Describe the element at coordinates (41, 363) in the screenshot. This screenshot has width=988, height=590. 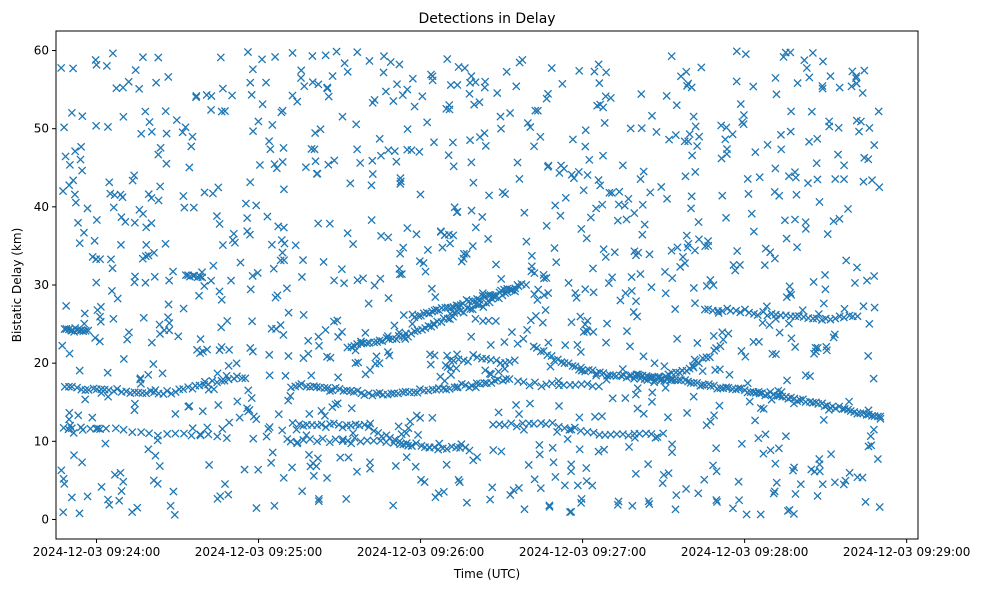
I see `y-tick-label: 20` at that location.